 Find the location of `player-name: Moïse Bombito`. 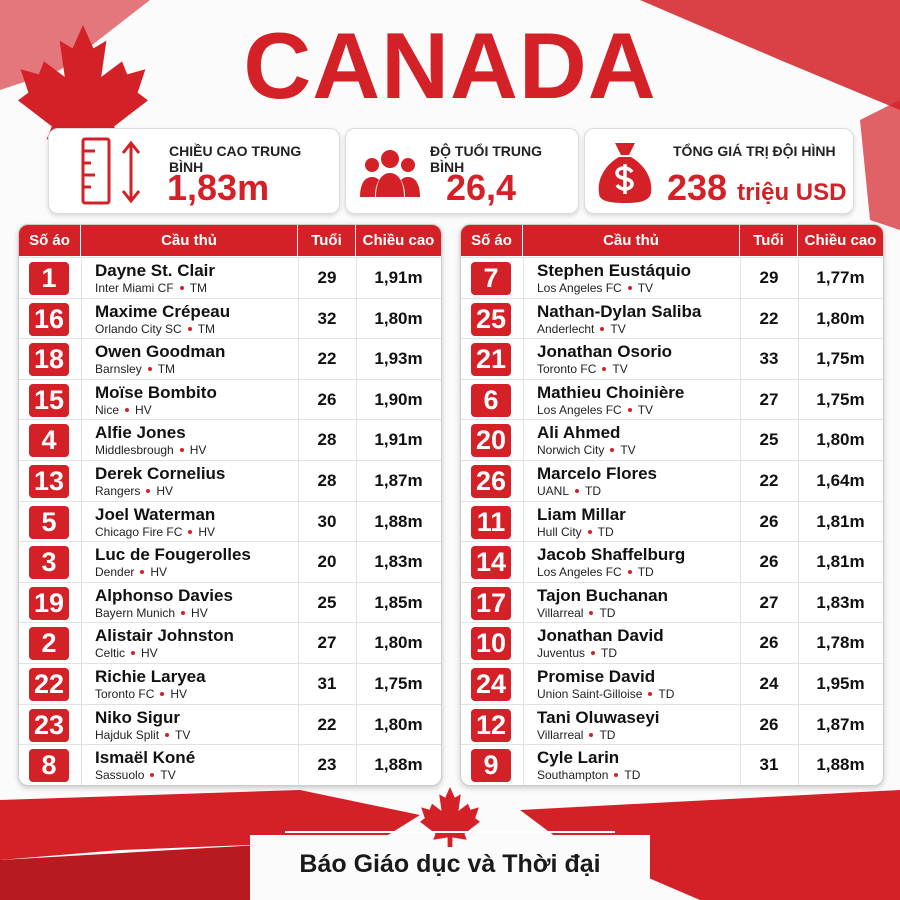

player-name: Moïse Bombito is located at coordinates (156, 392).